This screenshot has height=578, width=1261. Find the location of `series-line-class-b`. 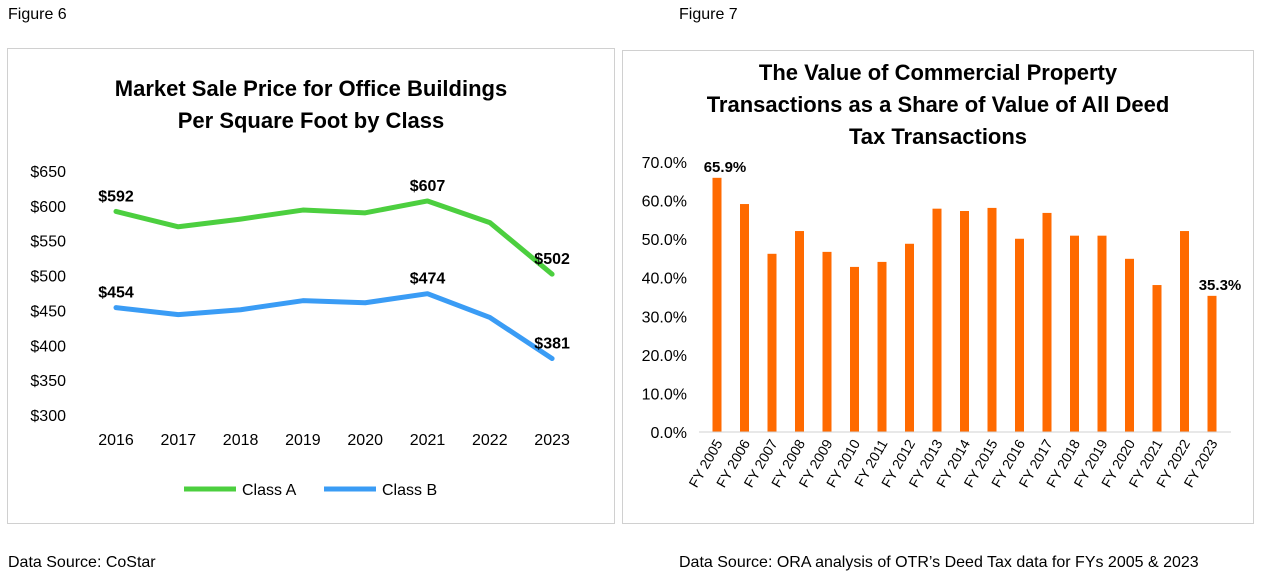

series-line-class-b is located at coordinates (334, 326).